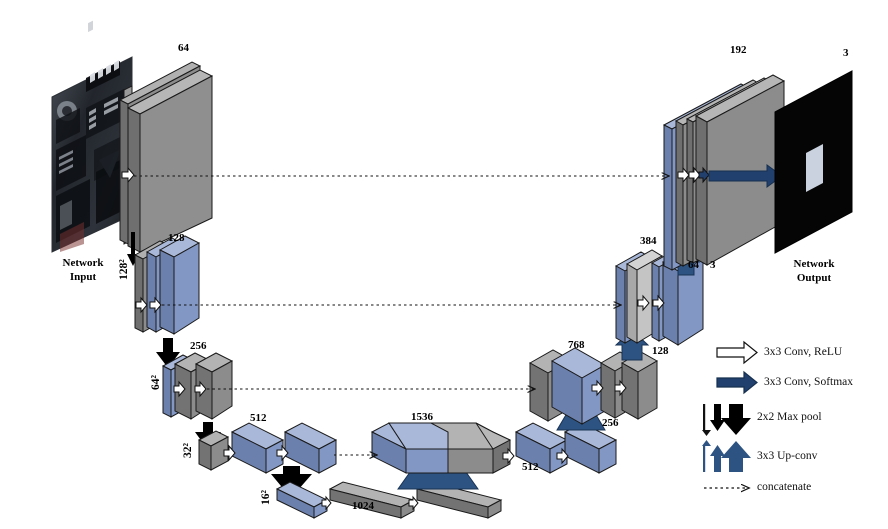 The height and width of the screenshot is (529, 888). I want to click on legend-label-concatenate: concatenate, so click(784, 487).